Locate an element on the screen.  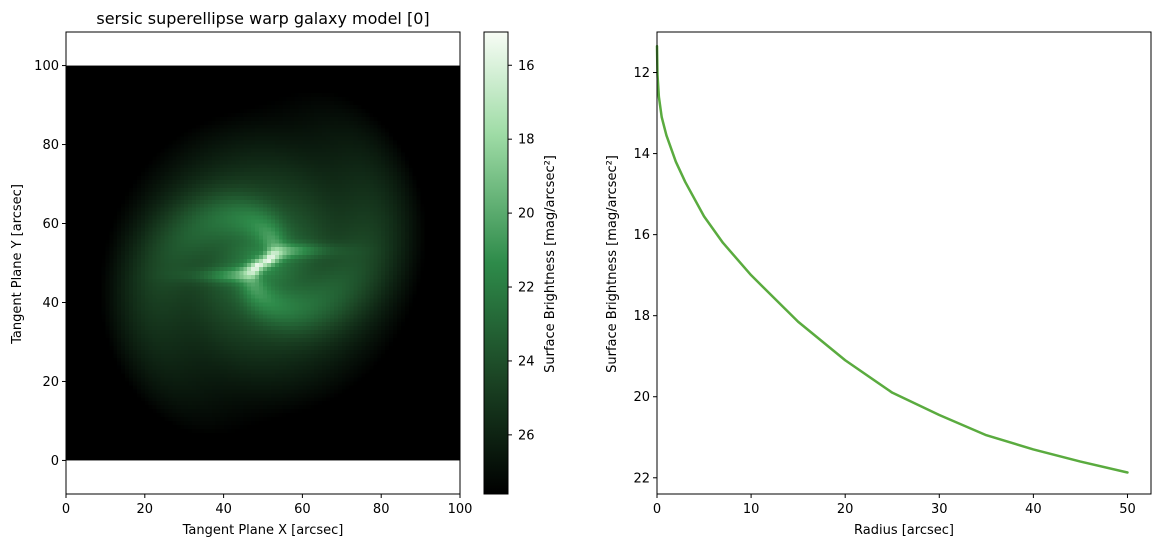
image-y-axis-label: Tangent Plane Y [arcsec] is located at coordinates (17, 264).